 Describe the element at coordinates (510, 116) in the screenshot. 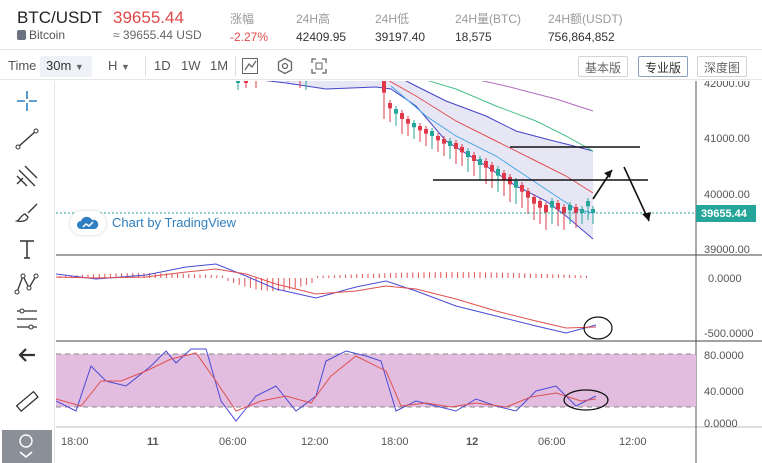

I see `ma-green` at that location.